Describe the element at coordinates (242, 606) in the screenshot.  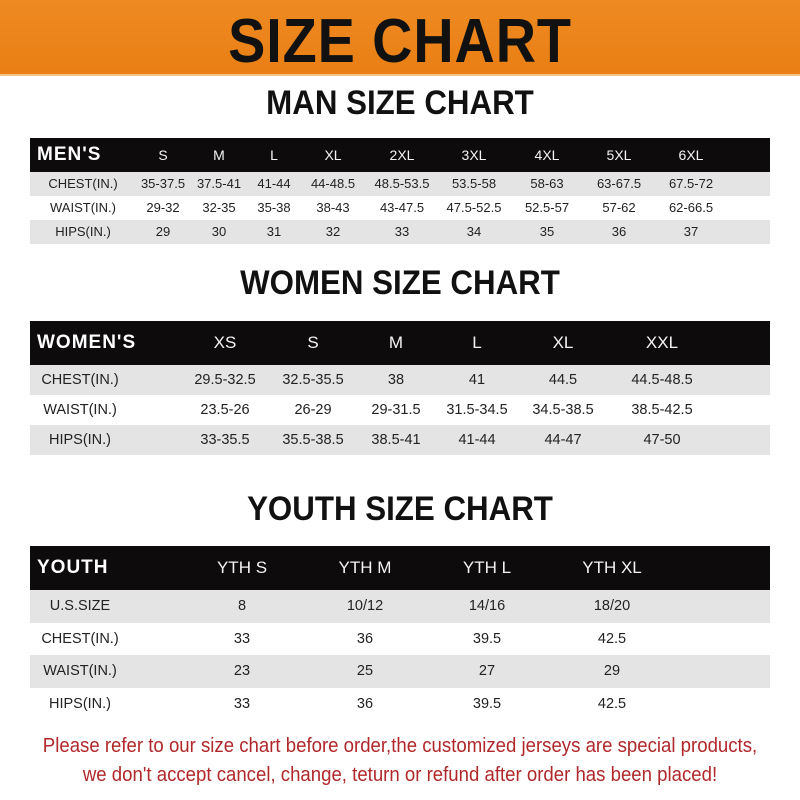
I see `table-cell: 8` at that location.